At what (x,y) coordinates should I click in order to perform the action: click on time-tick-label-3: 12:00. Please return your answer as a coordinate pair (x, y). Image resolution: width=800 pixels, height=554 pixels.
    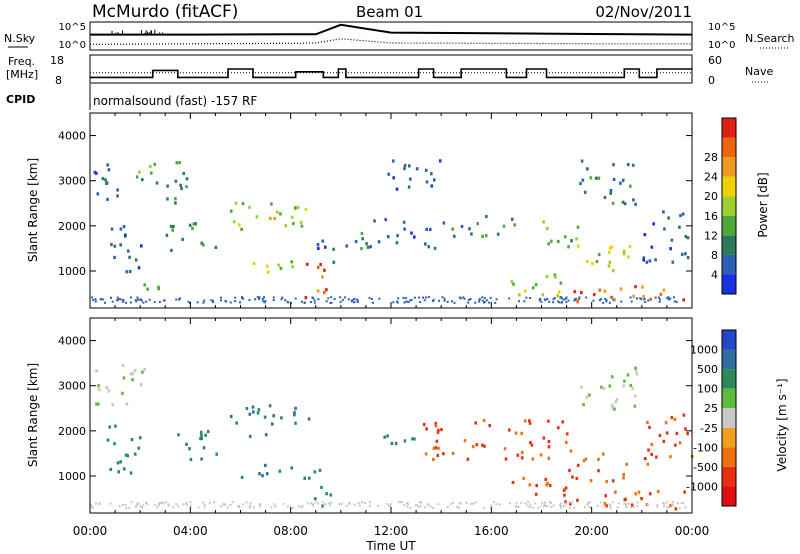
    Looking at the image, I should click on (391, 531).